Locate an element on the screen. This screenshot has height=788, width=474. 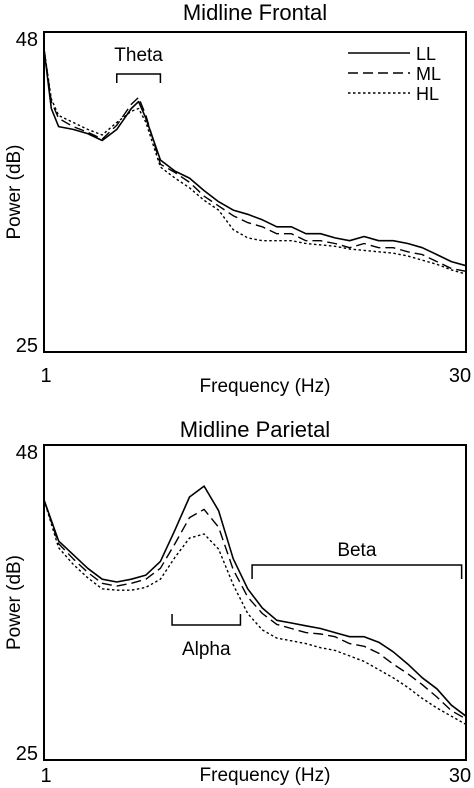
band-label-beta: Beta is located at coordinates (357, 550).